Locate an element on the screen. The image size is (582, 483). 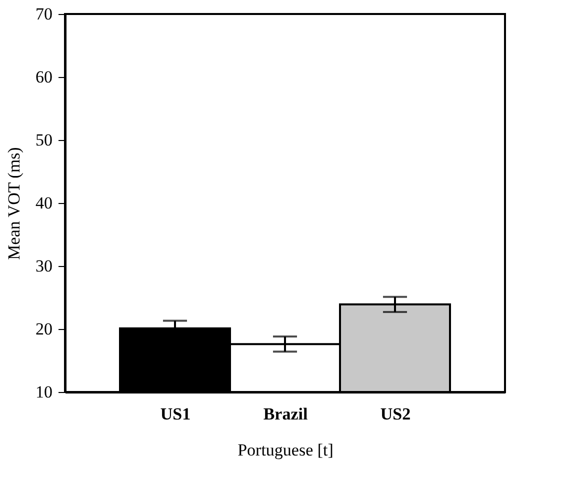
x-tick-label: US2 is located at coordinates (395, 414).